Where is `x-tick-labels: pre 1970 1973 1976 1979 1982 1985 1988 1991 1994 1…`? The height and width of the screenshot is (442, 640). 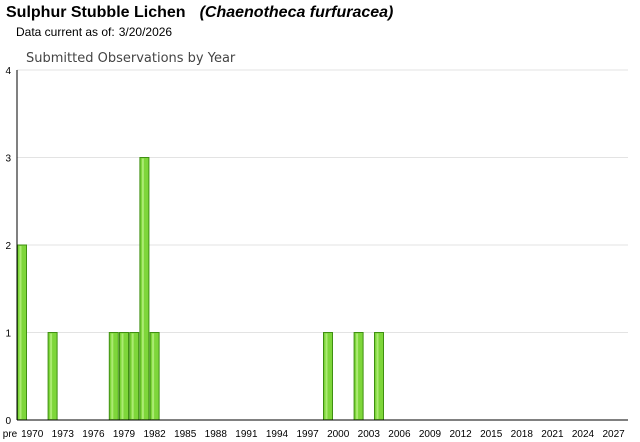
x-tick-labels: pre 1970 1973 1976 1979 1982 1985 1988 1991 1994 1… is located at coordinates (314, 434).